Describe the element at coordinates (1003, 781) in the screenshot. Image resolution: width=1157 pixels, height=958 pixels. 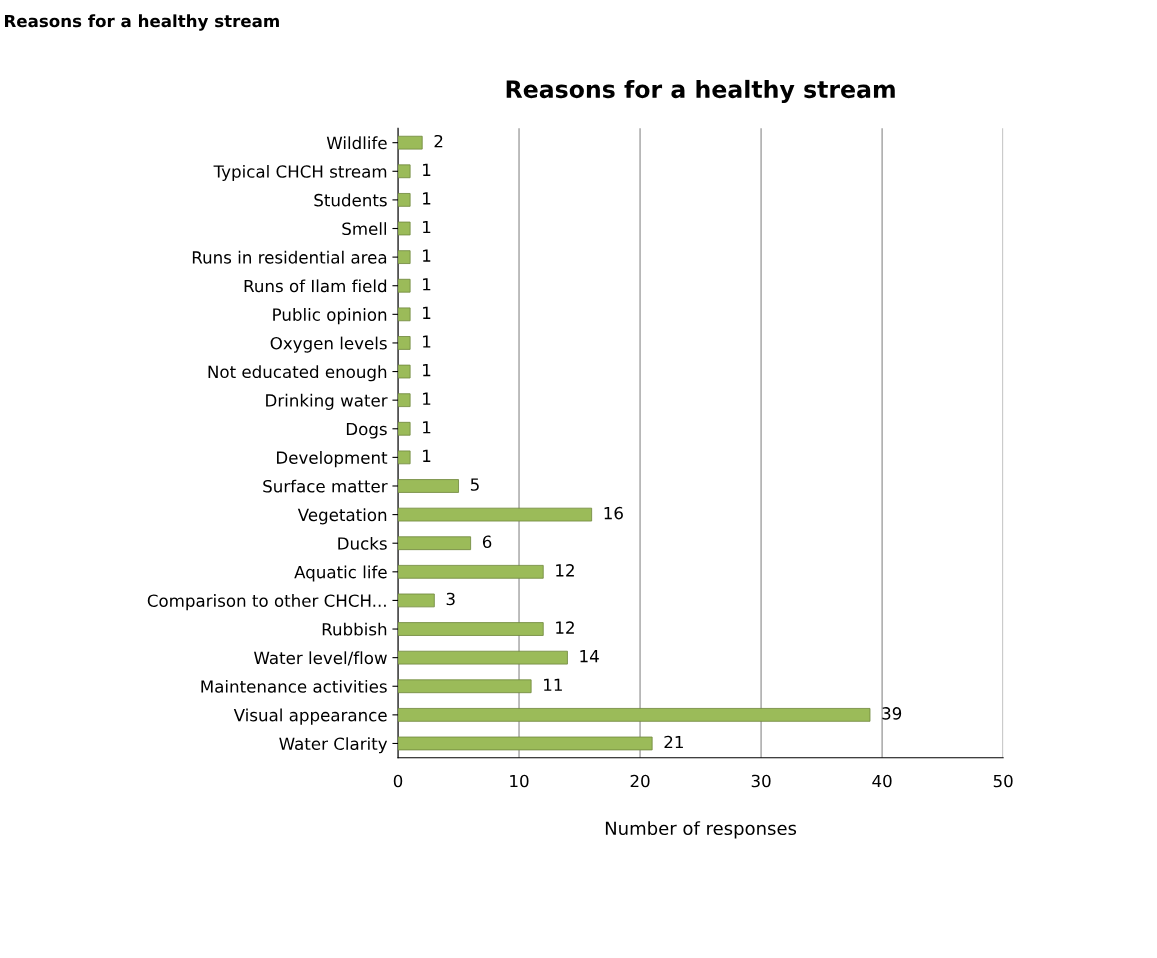
I see `x-tick-label: 50` at that location.